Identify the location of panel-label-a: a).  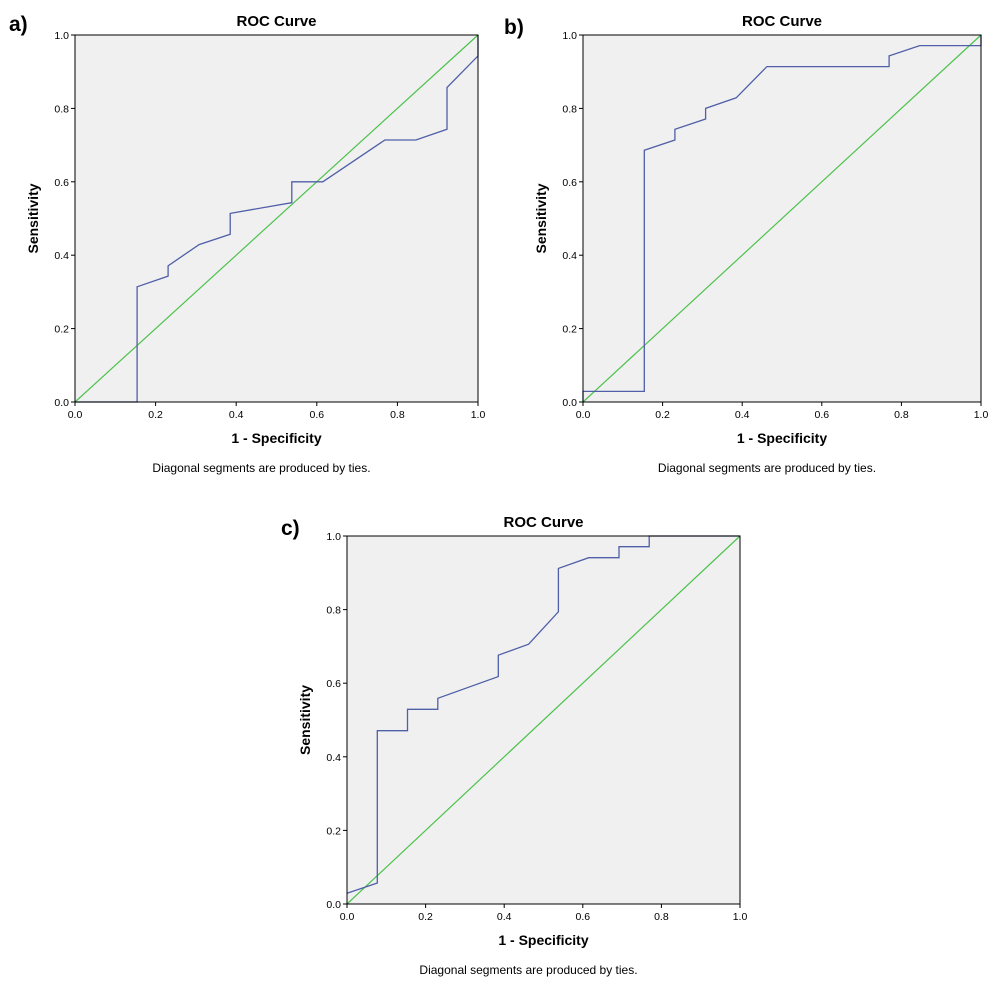
(18, 24).